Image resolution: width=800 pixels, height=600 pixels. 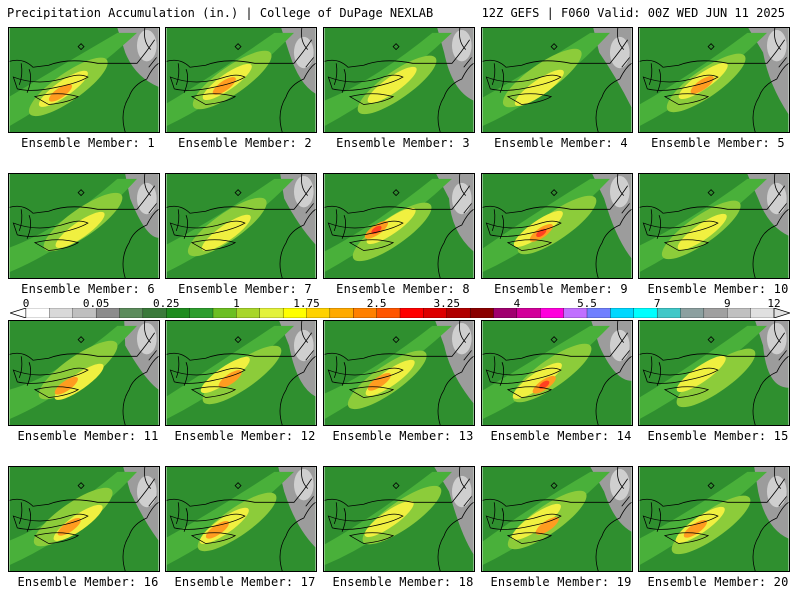 What do you see at coordinates (403, 582) in the screenshot?
I see `panel-caption: Ensemble Member: 18` at bounding box center [403, 582].